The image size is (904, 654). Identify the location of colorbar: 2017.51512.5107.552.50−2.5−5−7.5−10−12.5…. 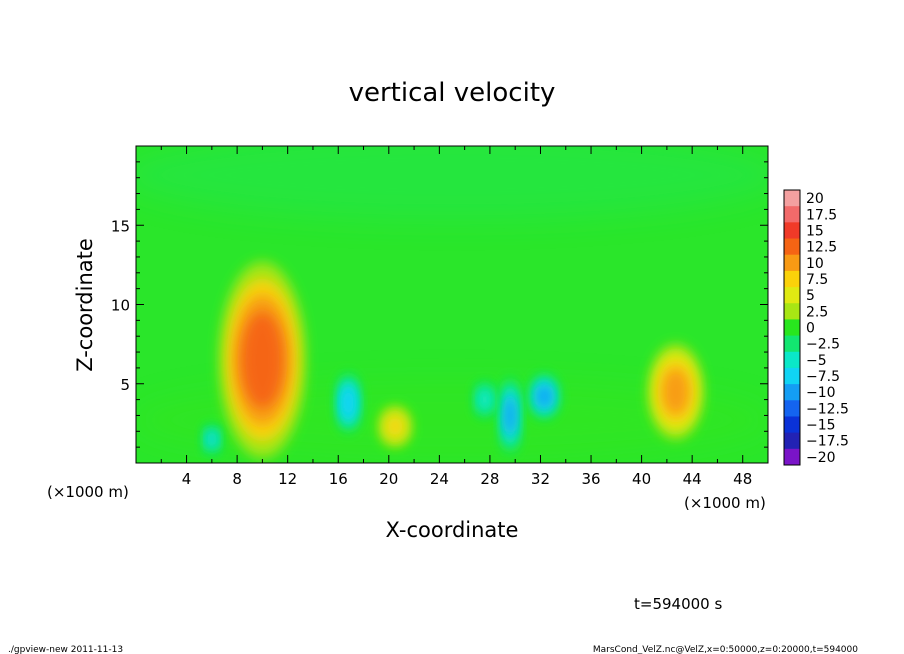
(816, 327).